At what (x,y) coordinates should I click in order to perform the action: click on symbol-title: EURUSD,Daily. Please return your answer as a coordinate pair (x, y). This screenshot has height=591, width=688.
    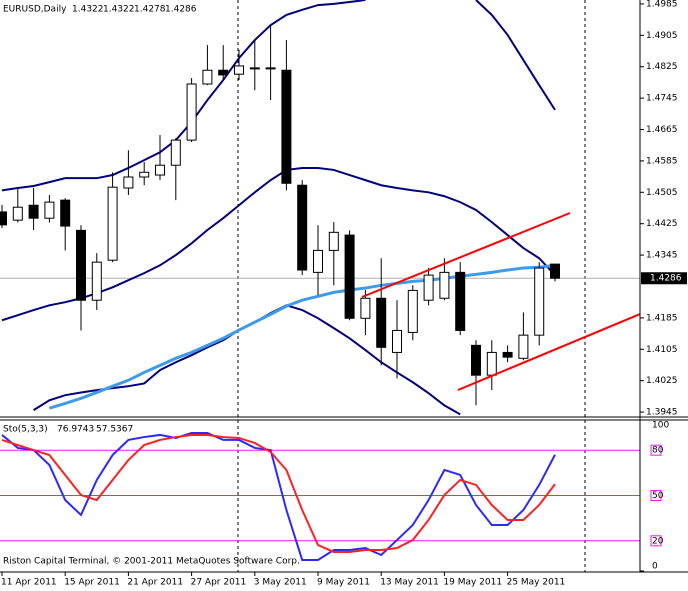
    Looking at the image, I should click on (35, 10).